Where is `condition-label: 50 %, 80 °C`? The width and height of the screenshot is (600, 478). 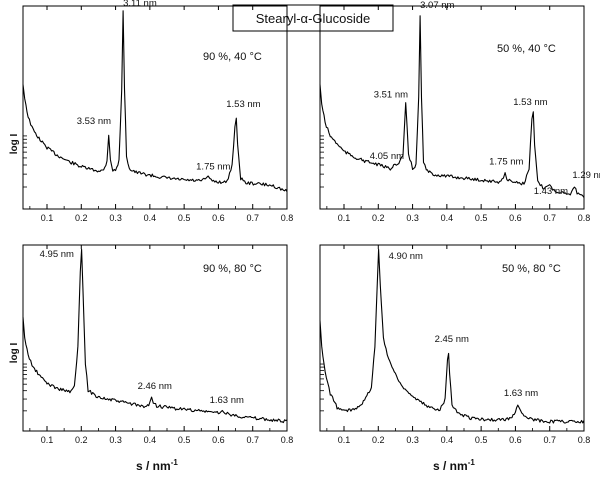
condition-label: 50 %, 80 °C is located at coordinates (531, 269).